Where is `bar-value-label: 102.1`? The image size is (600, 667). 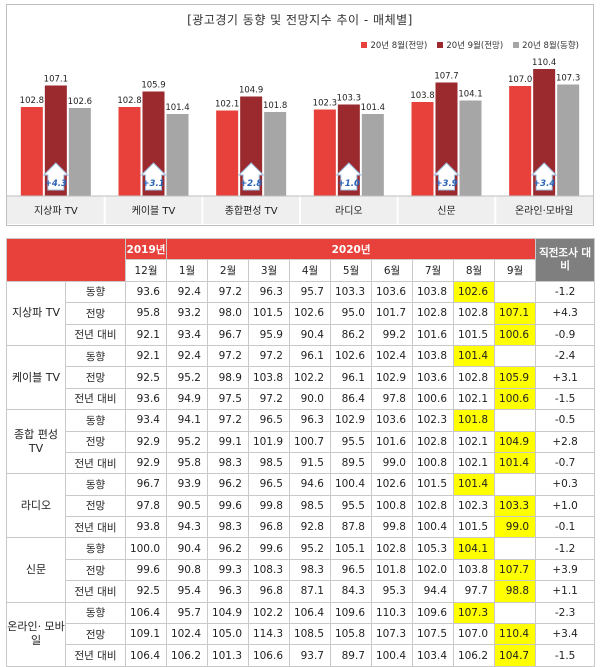
bar-value-label: 102.1 is located at coordinates (227, 105).